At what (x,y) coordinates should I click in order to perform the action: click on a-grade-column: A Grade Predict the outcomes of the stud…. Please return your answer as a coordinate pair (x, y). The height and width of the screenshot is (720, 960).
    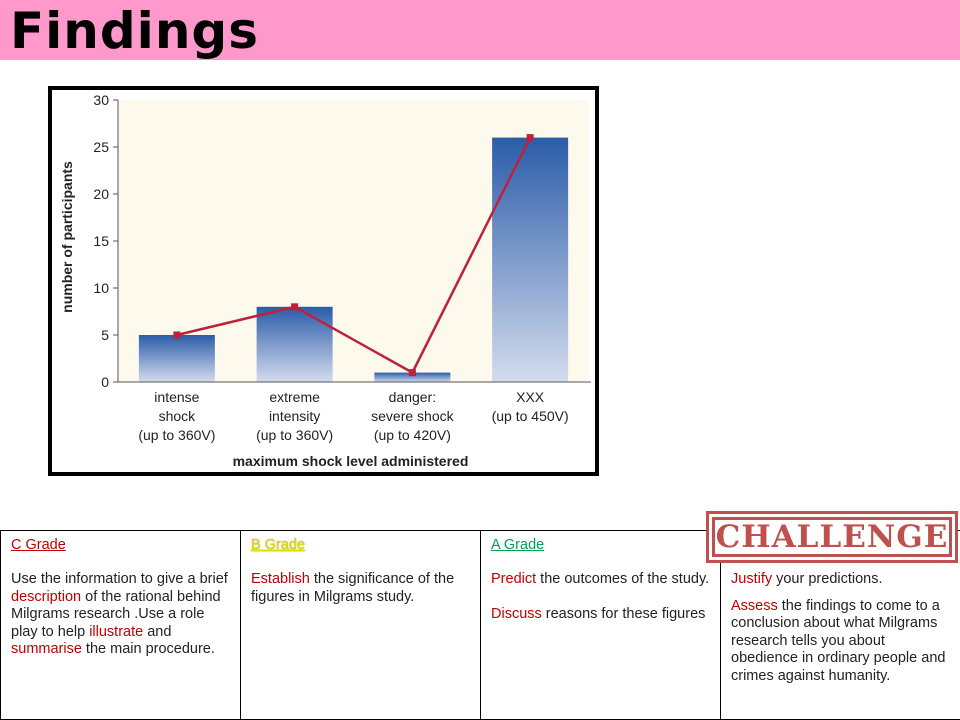
    Looking at the image, I should click on (601, 625).